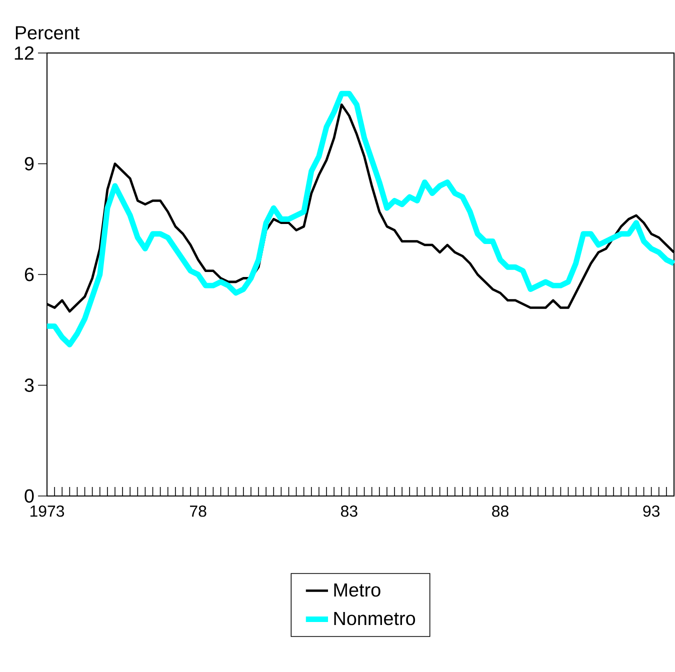 This screenshot has height=672, width=675. I want to click on y-tick-label: 6, so click(29, 275).